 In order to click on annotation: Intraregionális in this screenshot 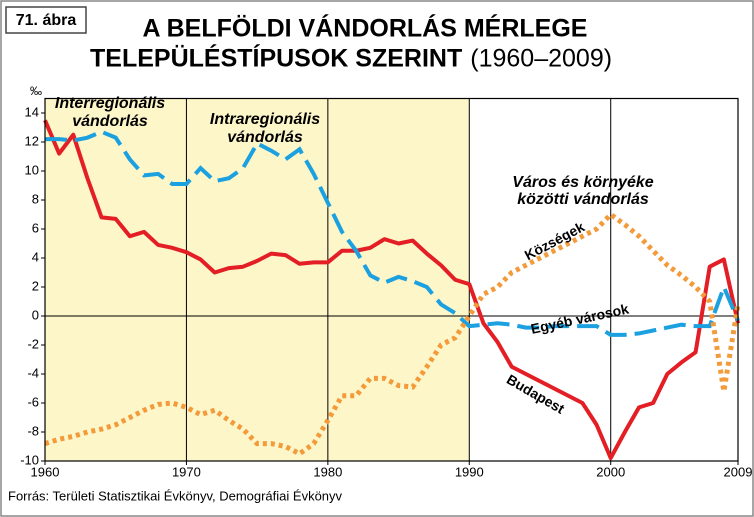, I will do `click(265, 119)`.